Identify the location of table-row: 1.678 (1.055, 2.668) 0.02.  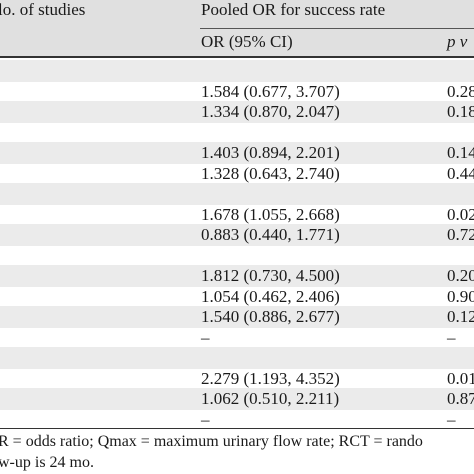
(237, 215).